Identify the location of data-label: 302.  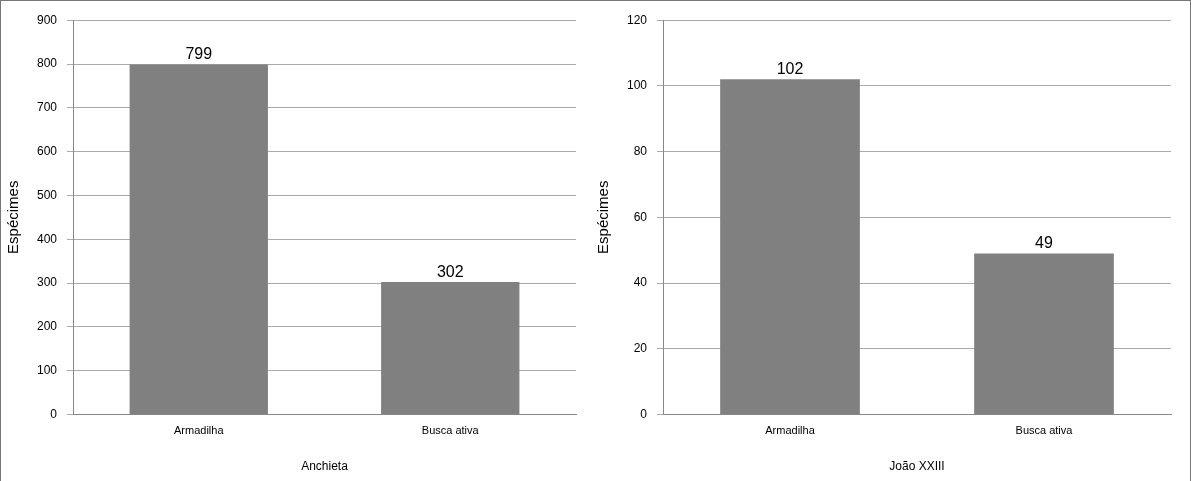
(450, 271).